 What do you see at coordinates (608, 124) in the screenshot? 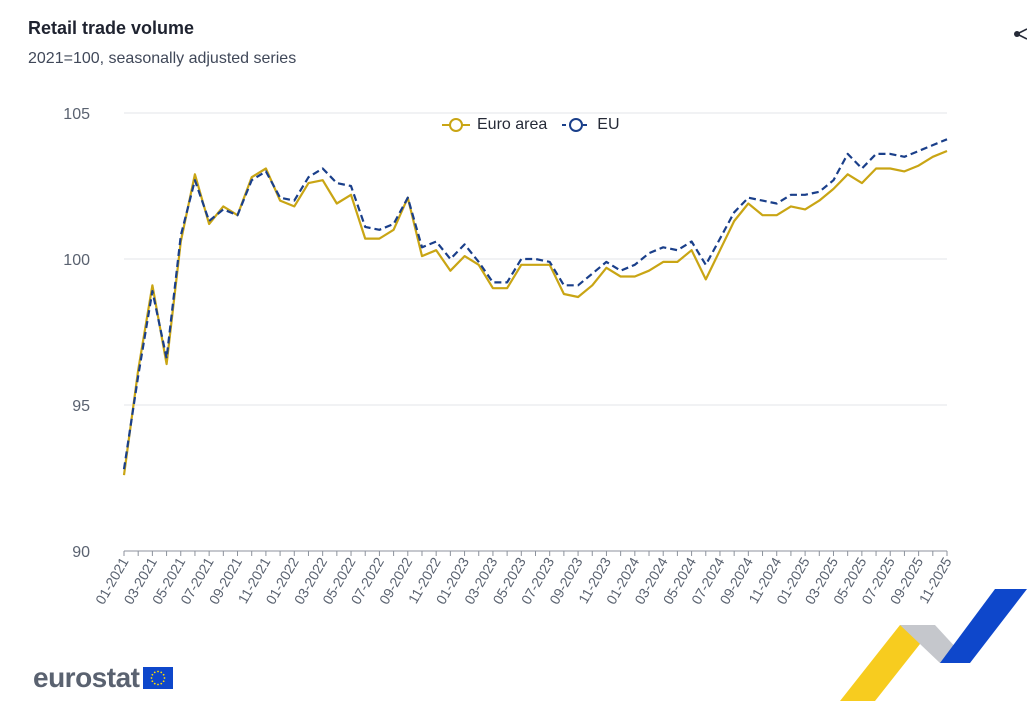
I see `legend-label-eu: EU` at bounding box center [608, 124].